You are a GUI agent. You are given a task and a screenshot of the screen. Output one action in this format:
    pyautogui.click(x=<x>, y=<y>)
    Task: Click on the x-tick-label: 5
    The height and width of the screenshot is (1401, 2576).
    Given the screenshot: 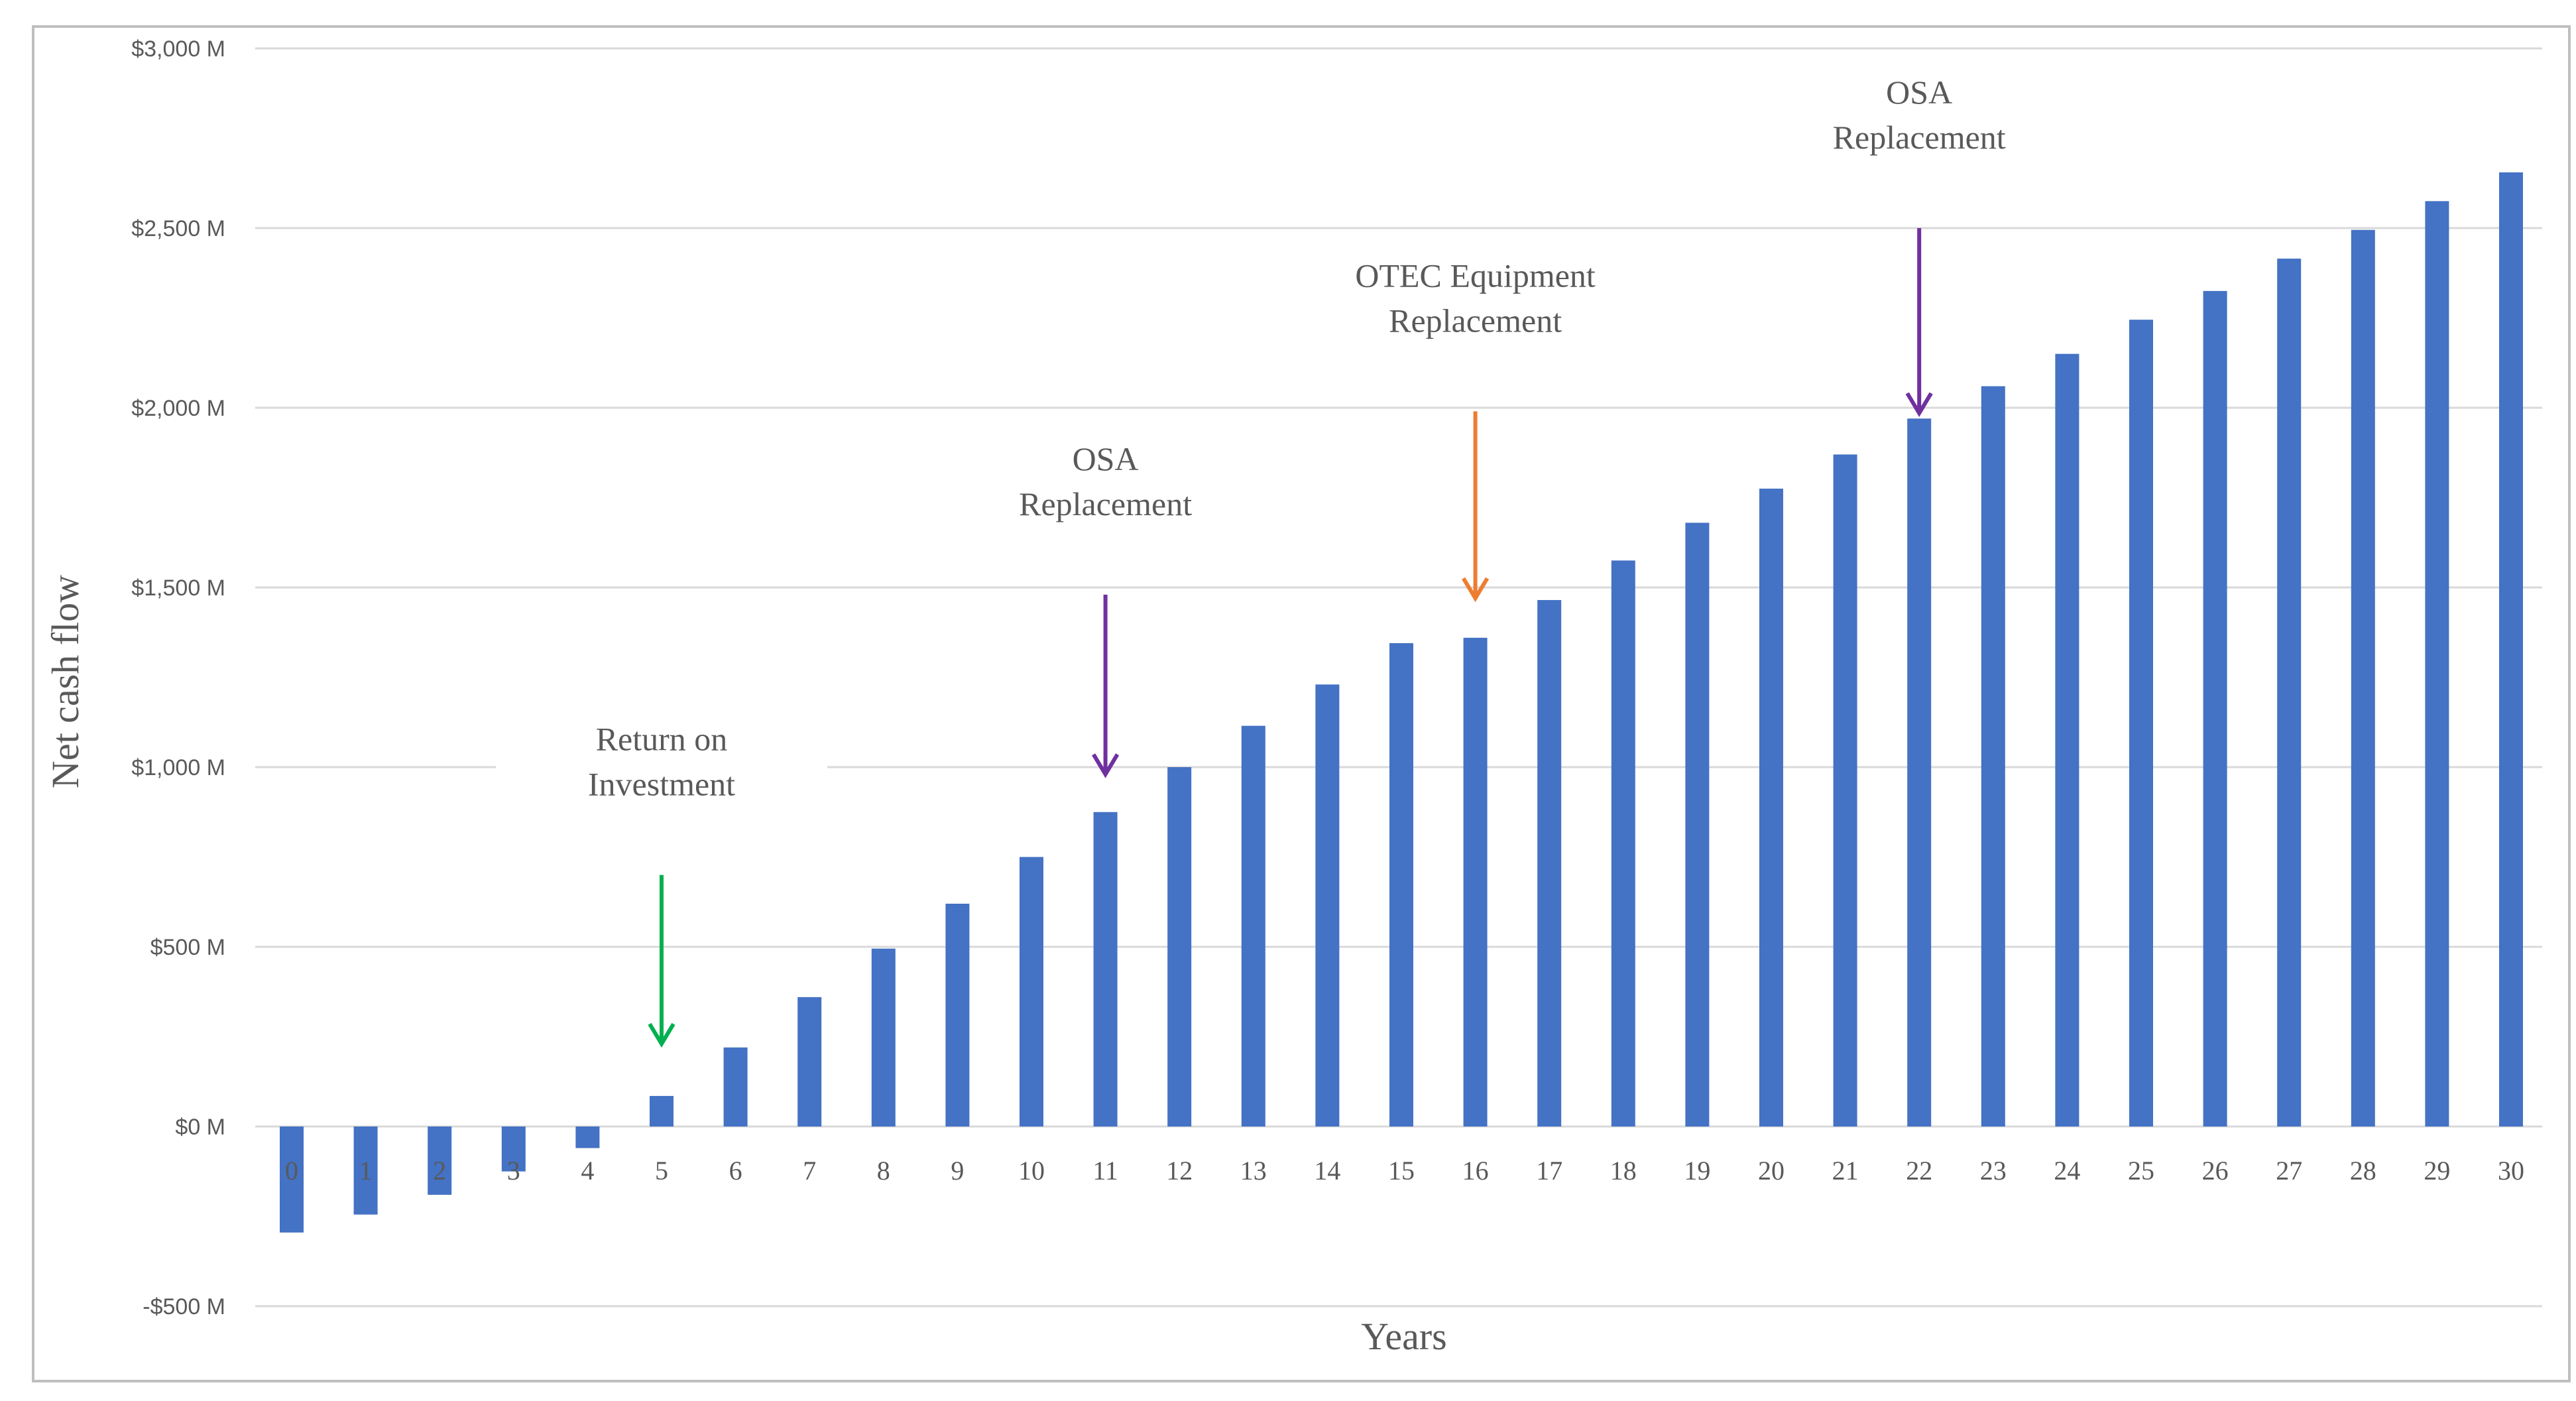 What is the action you would take?
    pyautogui.click(x=662, y=1171)
    